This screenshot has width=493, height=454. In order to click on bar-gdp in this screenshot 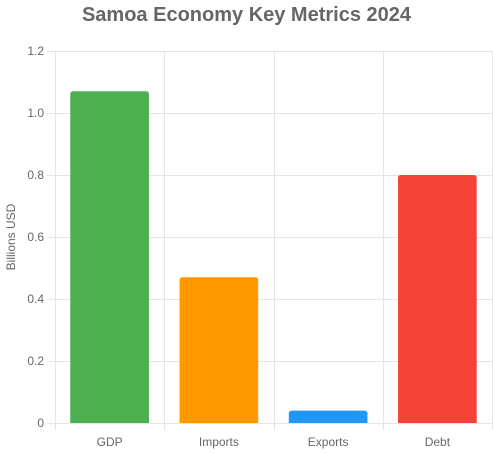, I will do `click(109, 257)`.